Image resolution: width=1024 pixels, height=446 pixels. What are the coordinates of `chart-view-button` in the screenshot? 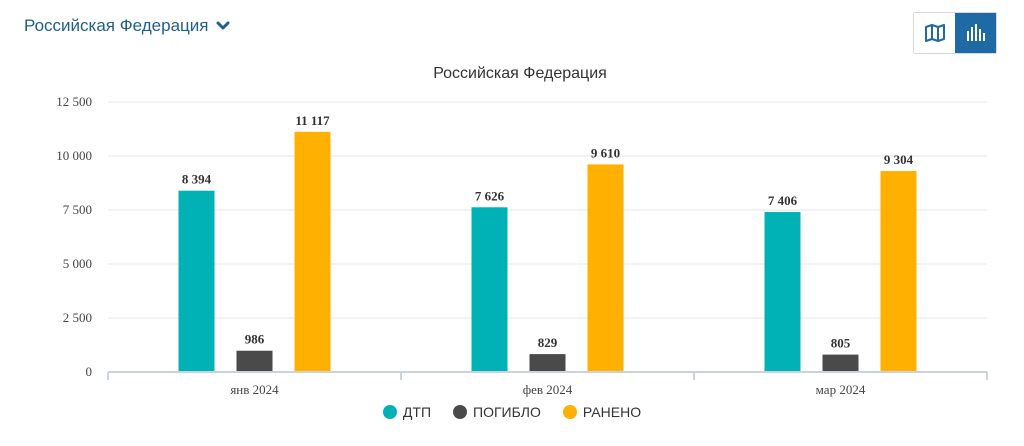 It's located at (975, 33).